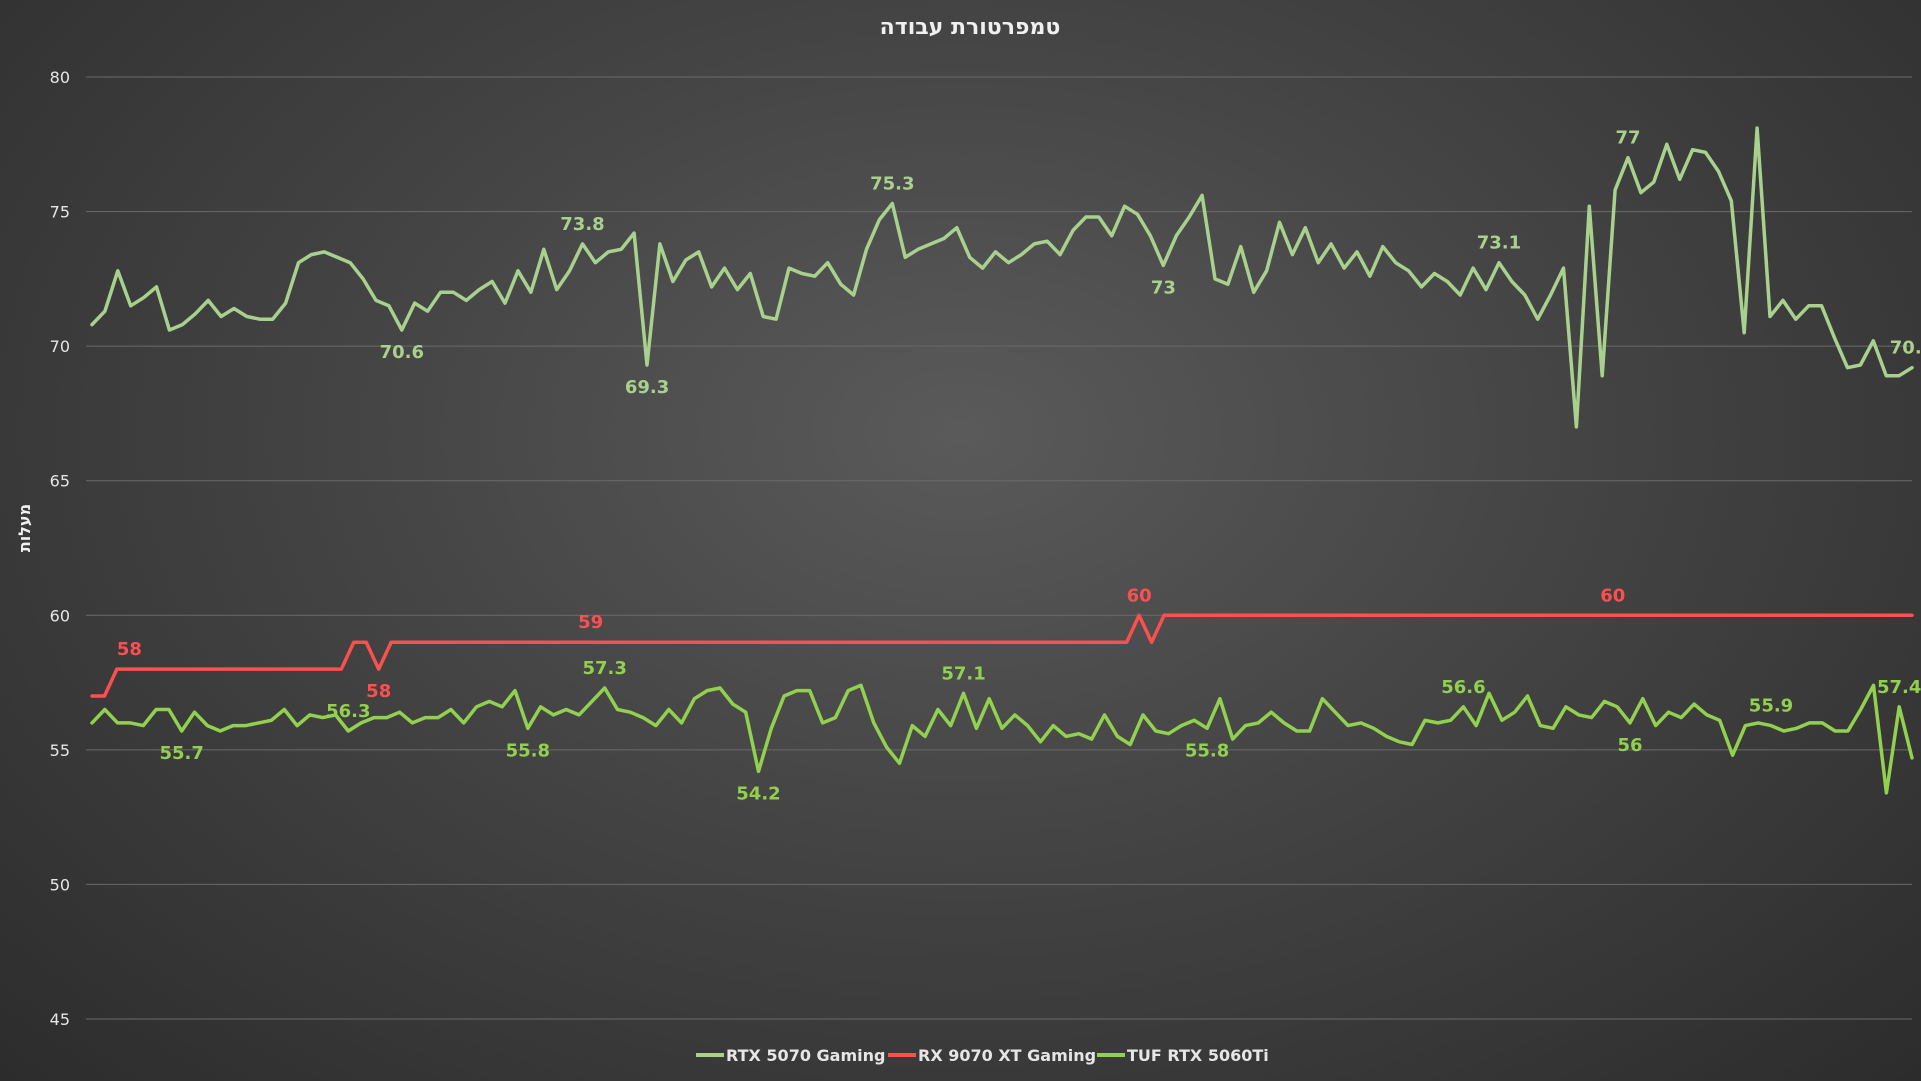 This screenshot has width=1921, height=1081. I want to click on legend-entry: RX 9070 XT Gaming, so click(1007, 1055).